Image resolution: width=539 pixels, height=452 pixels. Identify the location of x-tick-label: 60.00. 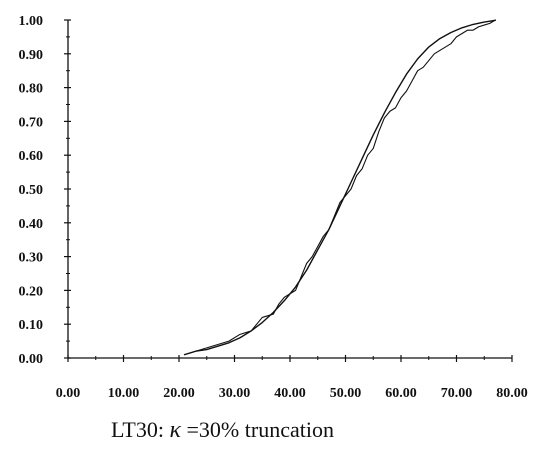
(401, 393).